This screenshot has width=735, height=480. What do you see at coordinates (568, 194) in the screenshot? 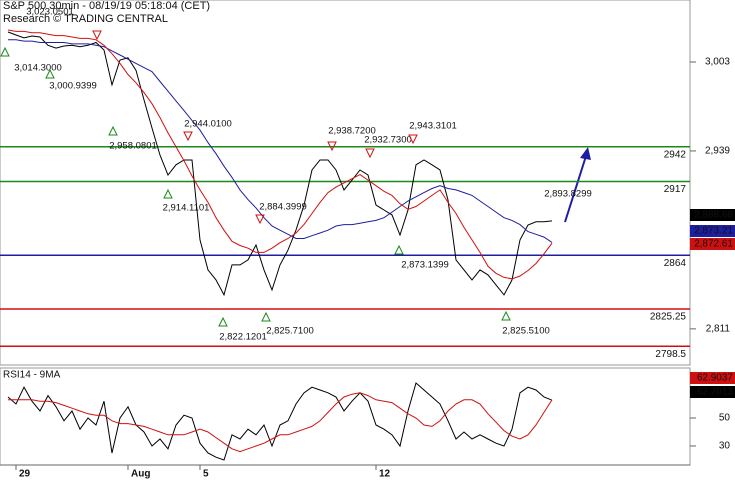
I see `annotation: 2,893.8299` at bounding box center [568, 194].